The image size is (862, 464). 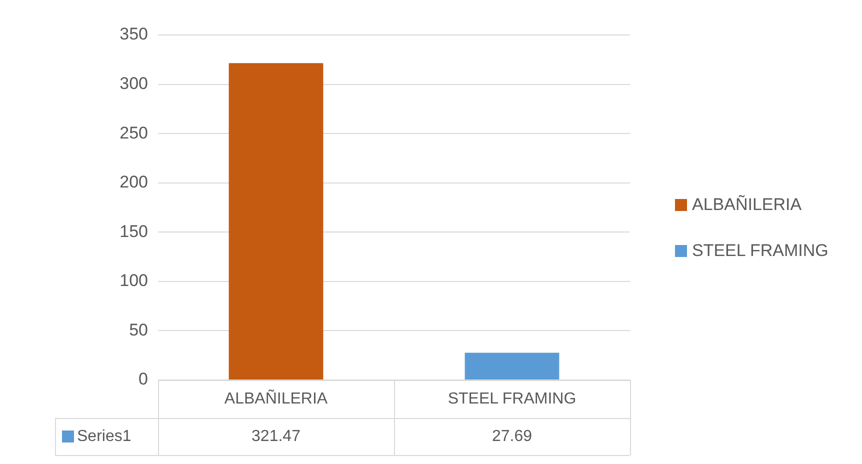 I want to click on y-tick-label: 50, so click(x=138, y=330).